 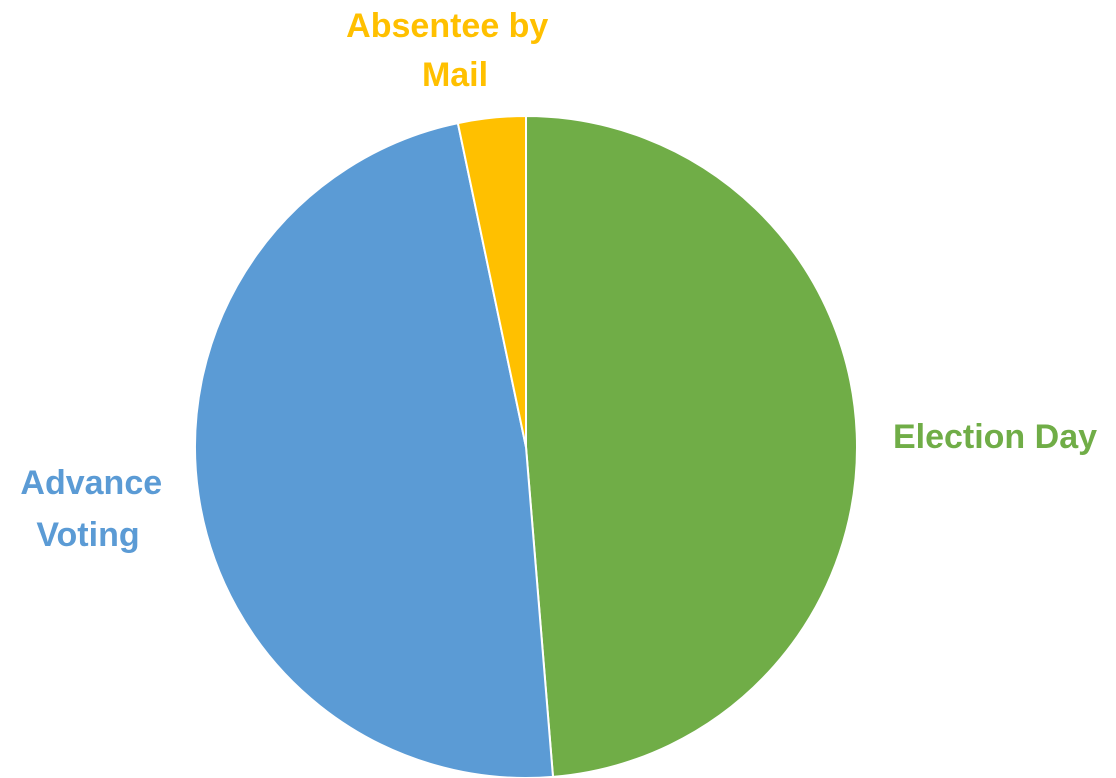 What do you see at coordinates (491, 281) in the screenshot?
I see `slice-absentee-by-mail` at bounding box center [491, 281].